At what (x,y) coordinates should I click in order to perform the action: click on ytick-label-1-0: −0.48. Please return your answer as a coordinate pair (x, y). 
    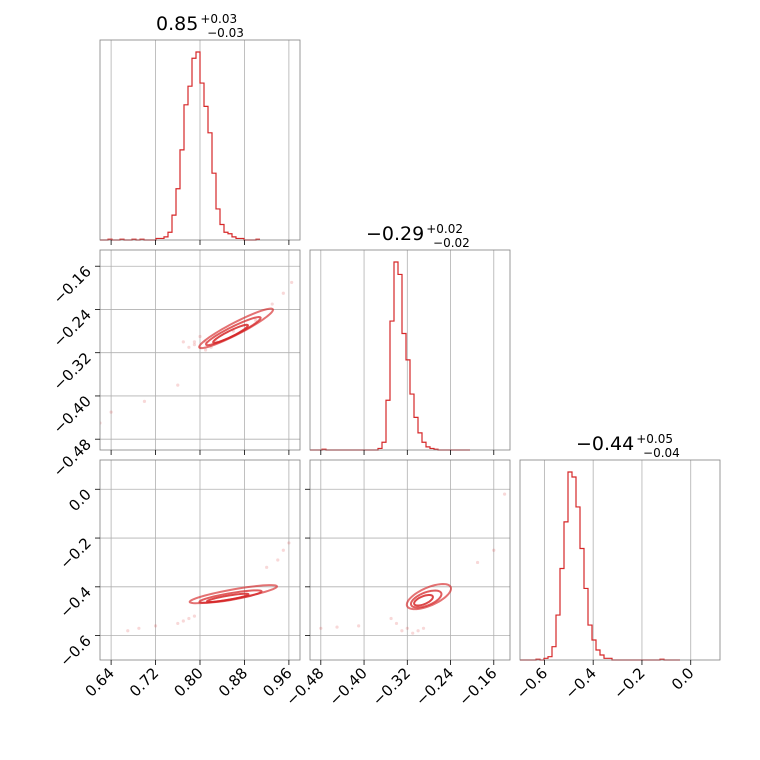
    Looking at the image, I should click on (72, 457).